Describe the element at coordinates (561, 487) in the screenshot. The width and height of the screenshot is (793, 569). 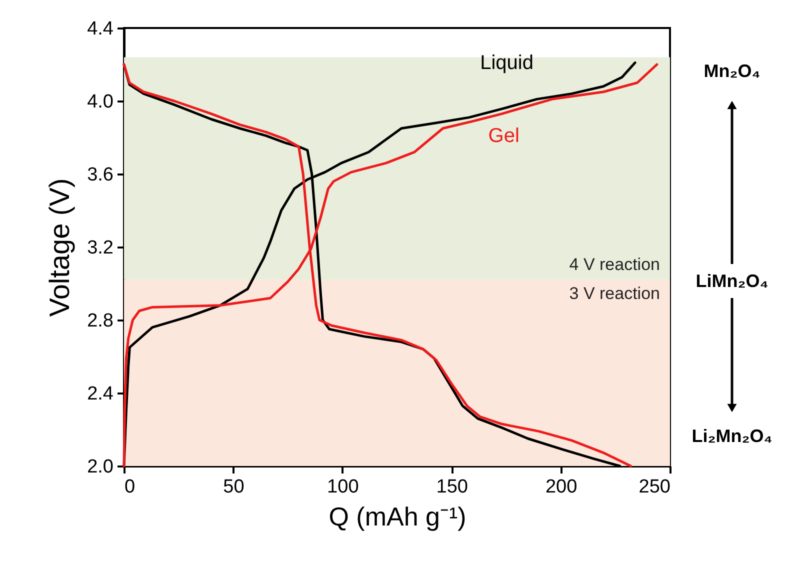
I see `x-tick-label: 200` at that location.